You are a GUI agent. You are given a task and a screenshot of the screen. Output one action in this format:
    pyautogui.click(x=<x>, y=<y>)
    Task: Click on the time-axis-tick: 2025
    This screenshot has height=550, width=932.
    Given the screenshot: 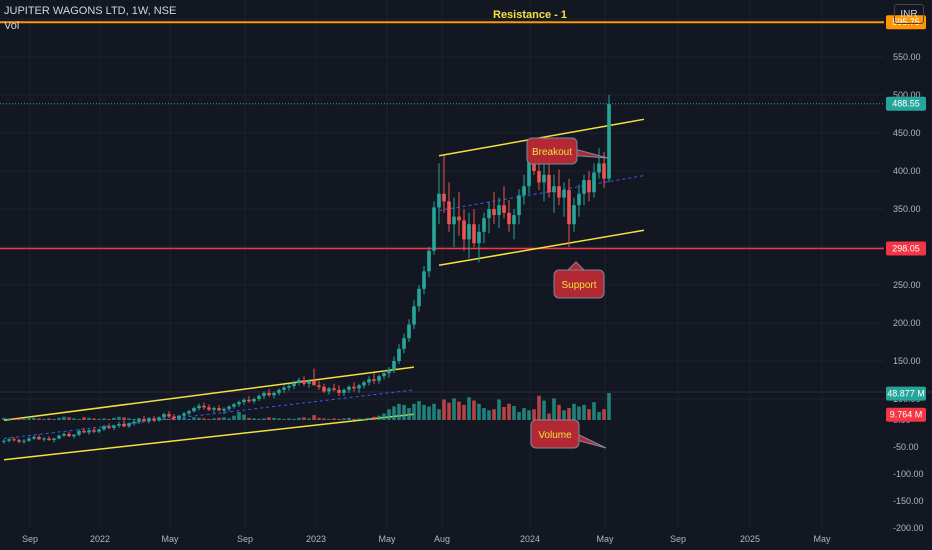 What is the action you would take?
    pyautogui.click(x=750, y=539)
    